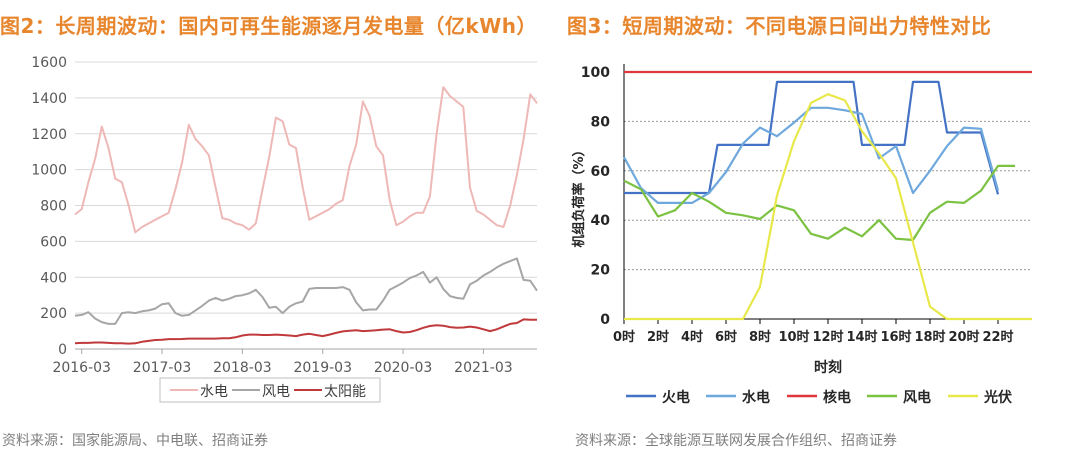  I want to click on y-tick-label: 100, so click(595, 73).